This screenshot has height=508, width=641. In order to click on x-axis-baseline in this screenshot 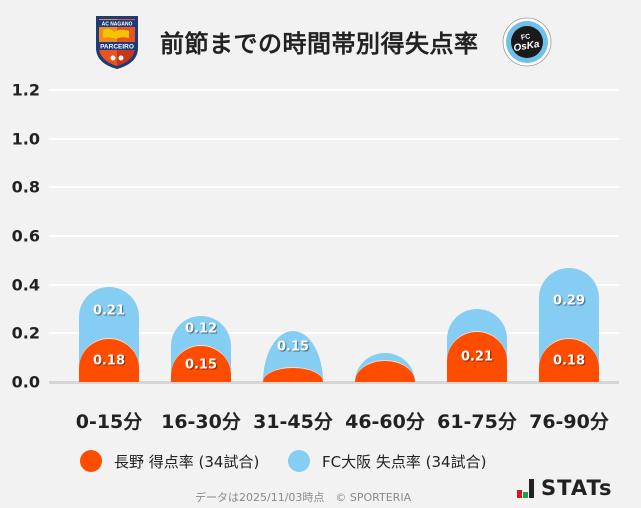, I will do `click(334, 382)`.